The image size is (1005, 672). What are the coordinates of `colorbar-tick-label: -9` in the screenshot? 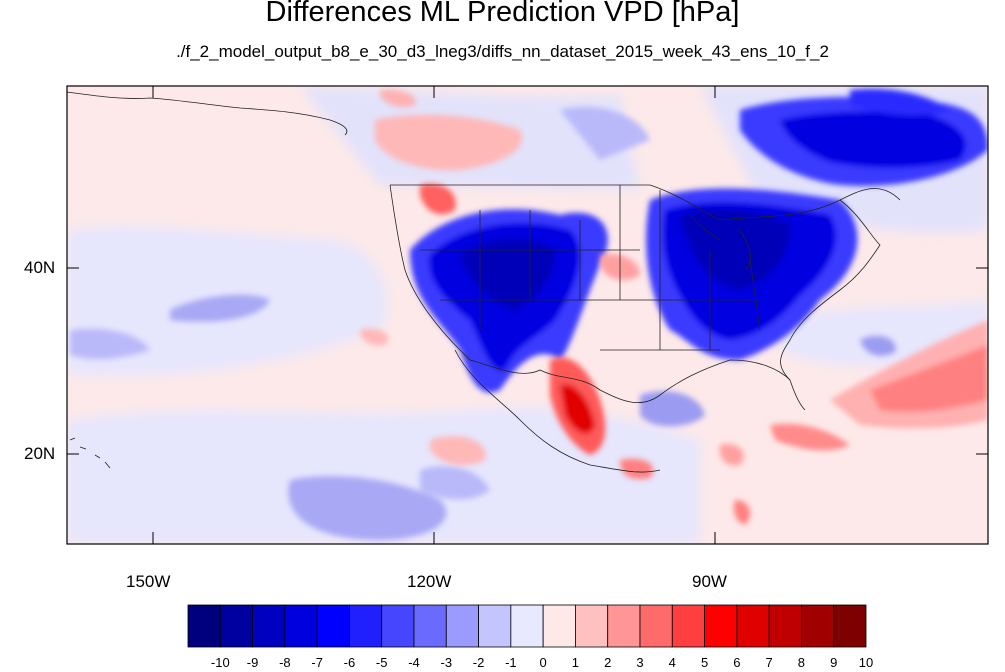 It's located at (252, 662).